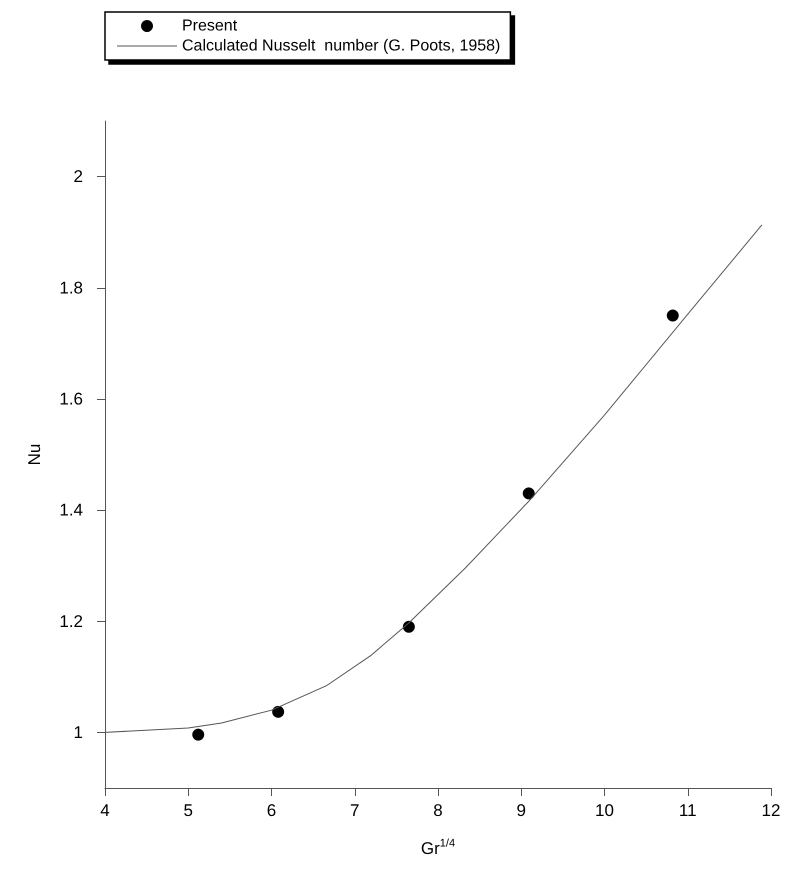  What do you see at coordinates (341, 46) in the screenshot?
I see `legend-label: Calculated Nusselt number (G. Poots, 1958)` at bounding box center [341, 46].